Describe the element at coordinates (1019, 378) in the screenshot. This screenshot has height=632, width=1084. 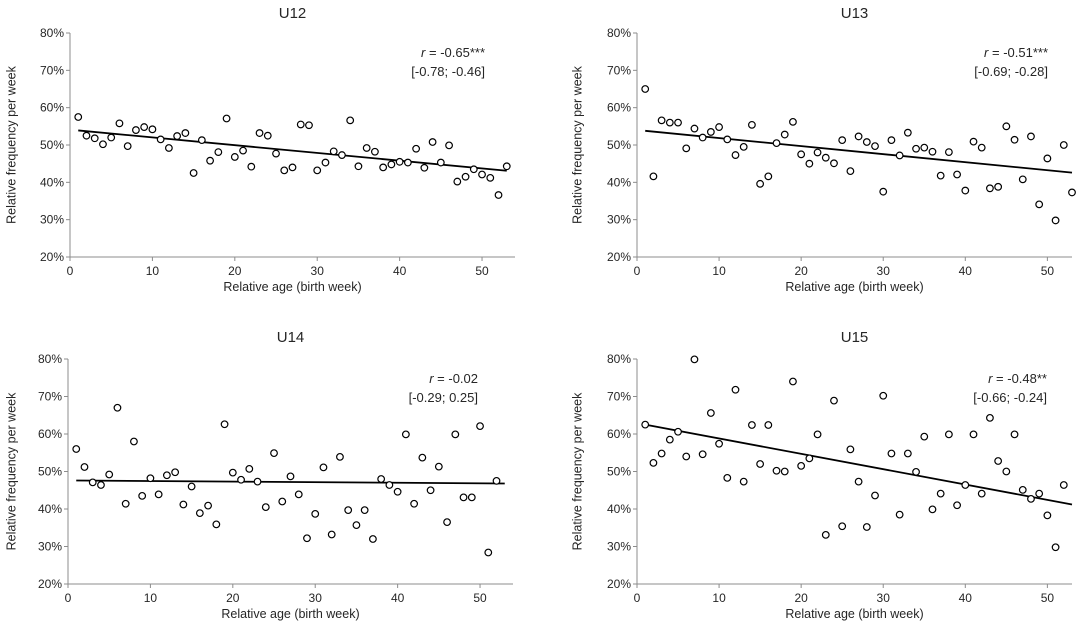
I see `r-value: = -0.48**` at that location.